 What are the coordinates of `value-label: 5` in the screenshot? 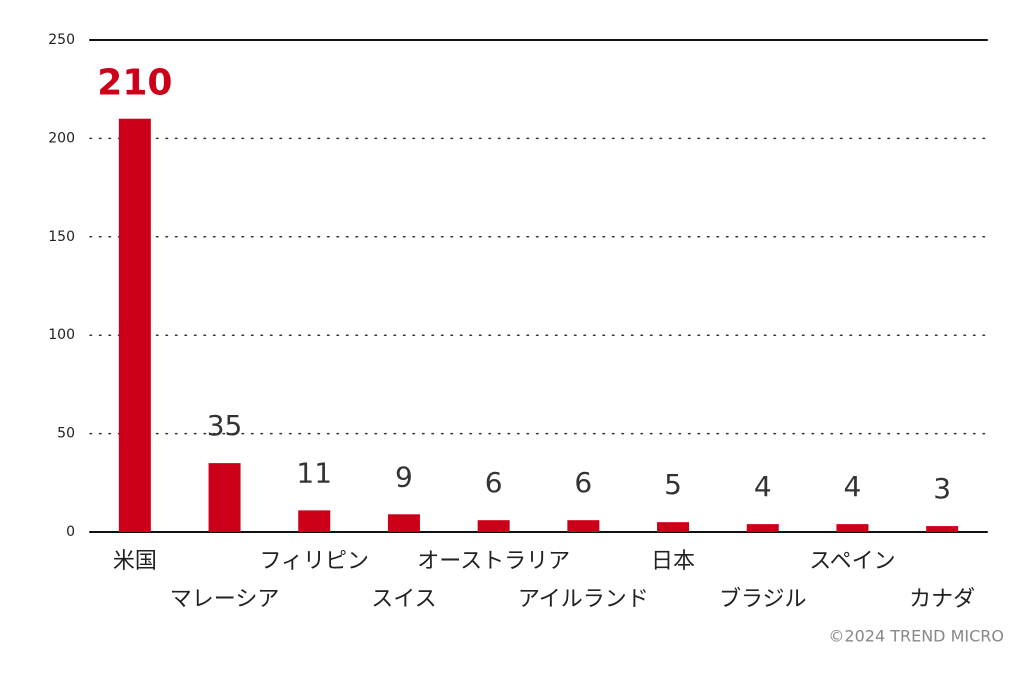 It's located at (673, 484).